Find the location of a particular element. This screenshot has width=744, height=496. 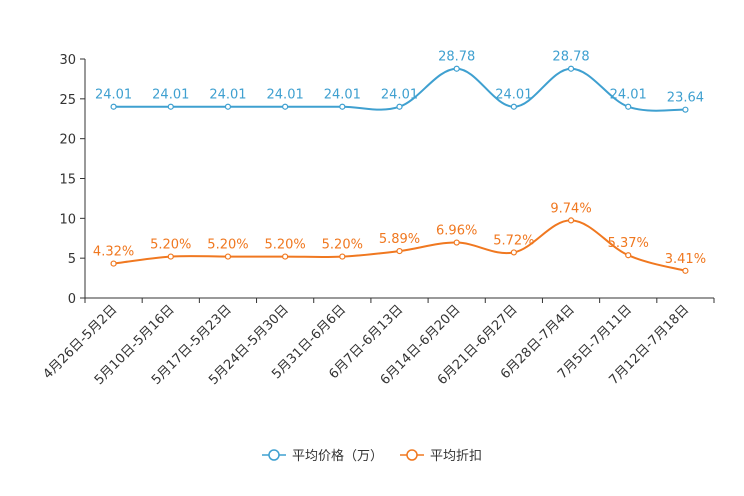

legend-item: 平均折扣 is located at coordinates (441, 456).